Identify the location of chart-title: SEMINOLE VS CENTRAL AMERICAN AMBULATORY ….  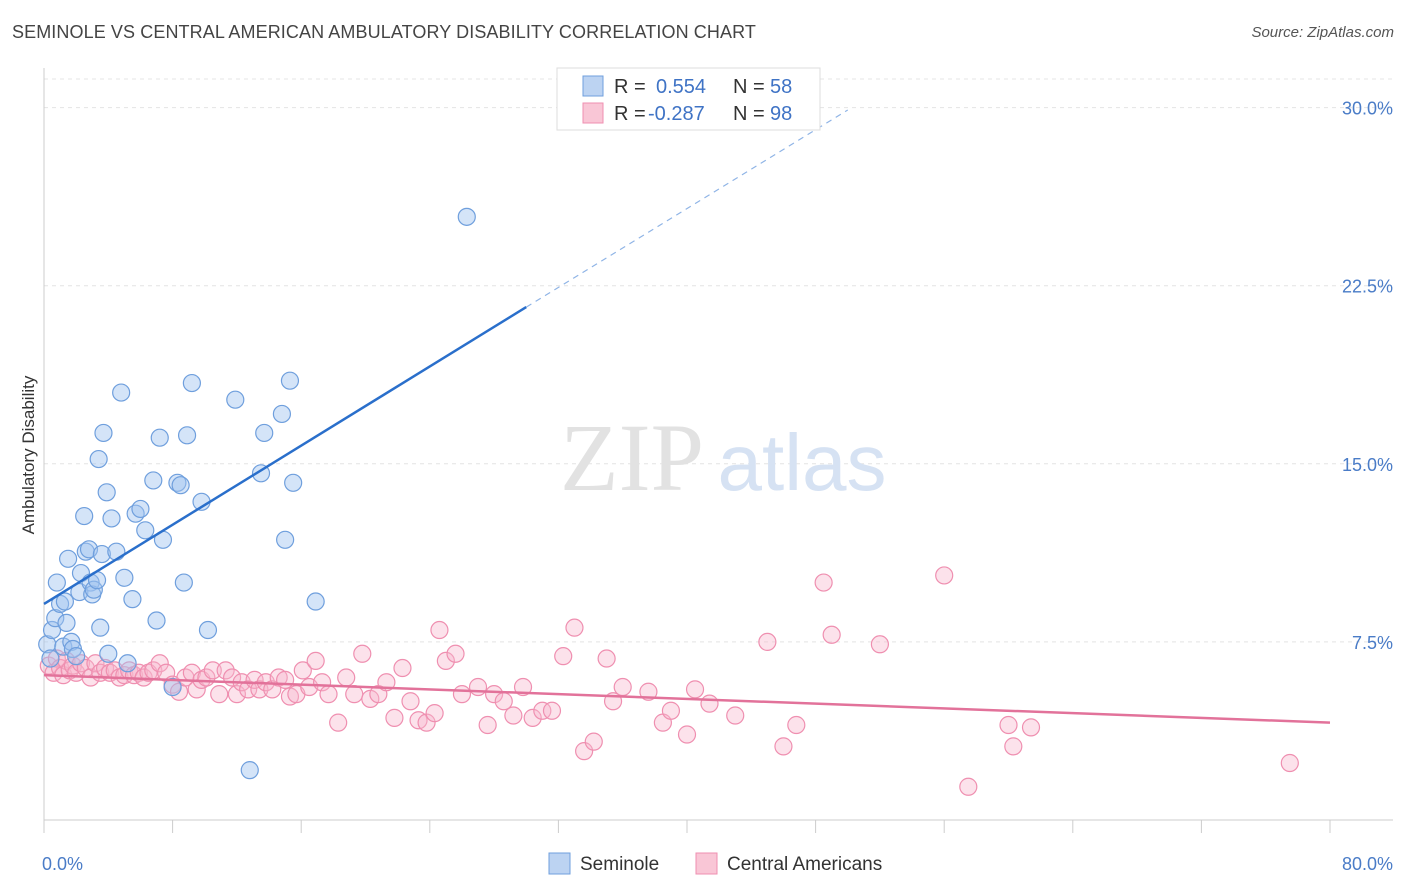
(384, 32).